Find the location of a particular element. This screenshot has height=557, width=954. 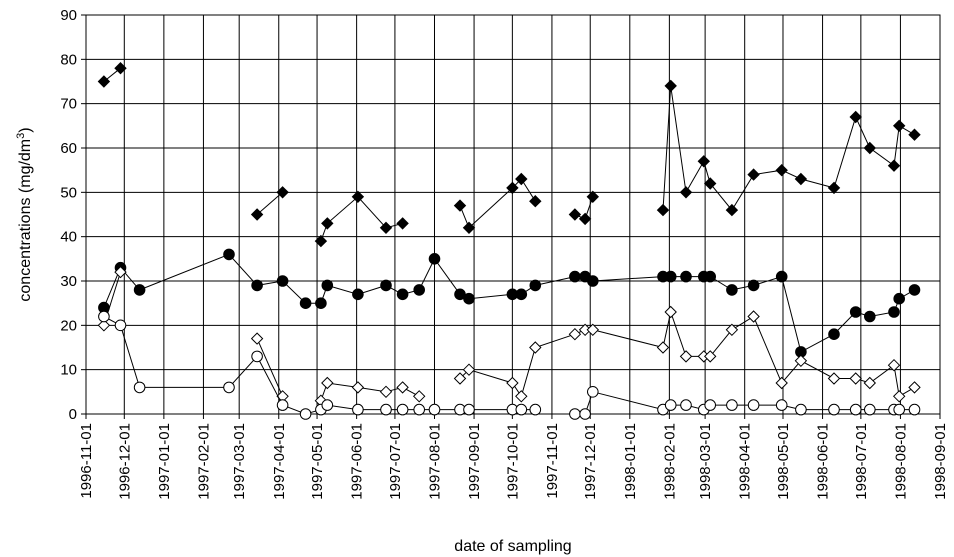

y-tick-label: 50 is located at coordinates (68, 192).